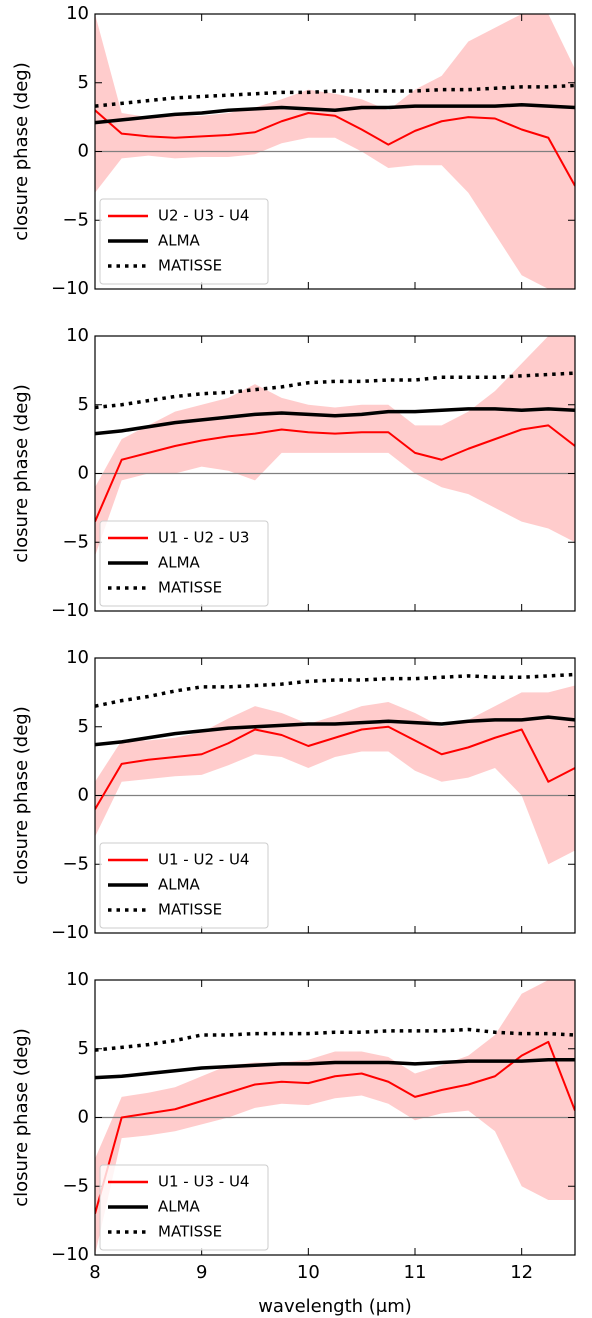 This screenshot has width=592, height=1318. Describe the element at coordinates (308, 1272) in the screenshot. I see `x-tick-label: 10` at that location.